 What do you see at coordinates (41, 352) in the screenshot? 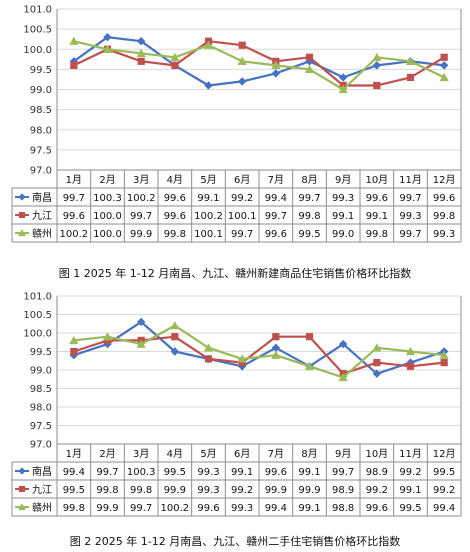
I see `y-tick-label: 99.5` at bounding box center [41, 352].